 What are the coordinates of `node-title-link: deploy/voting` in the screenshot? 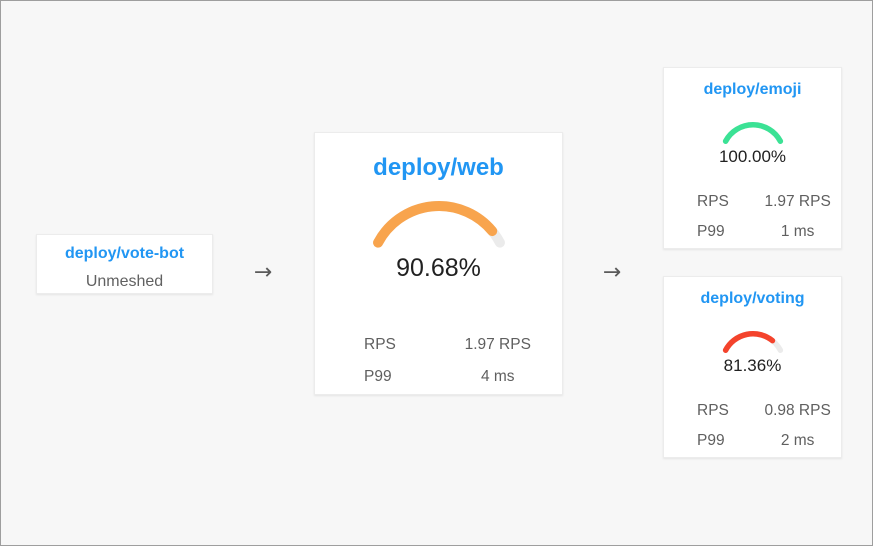 It's located at (752, 298).